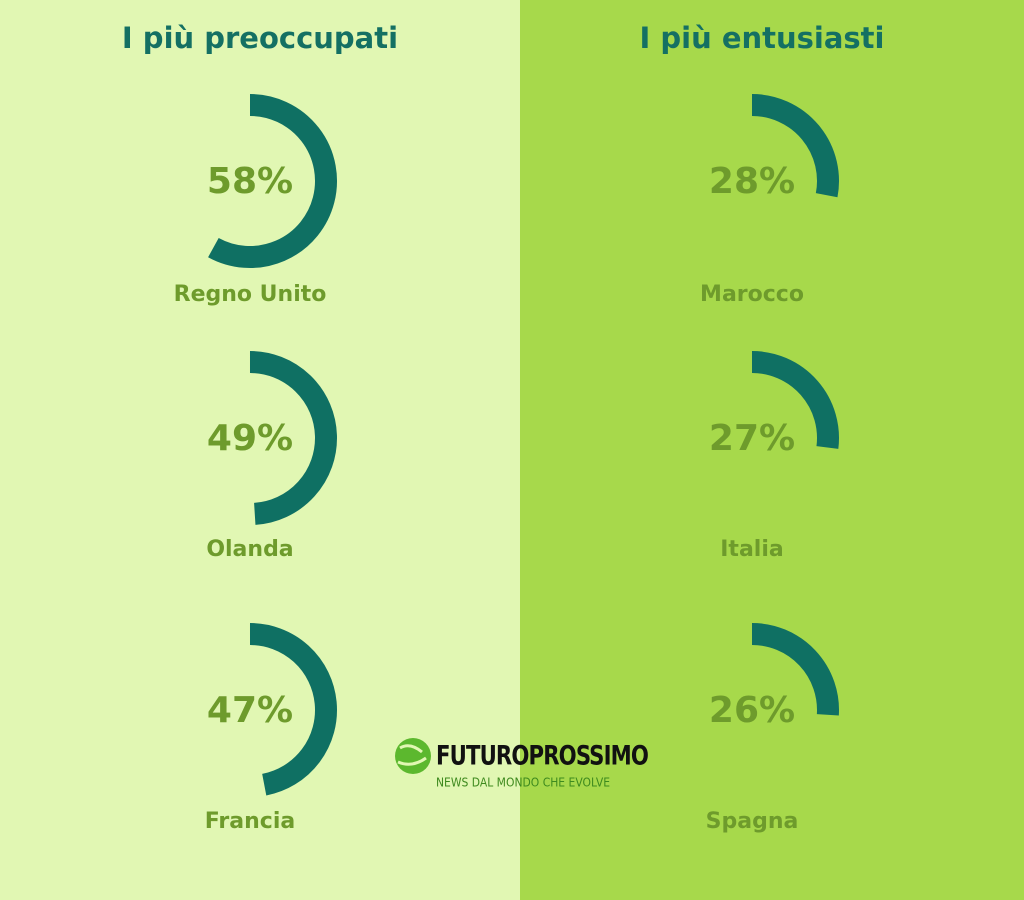 This screenshot has height=900, width=1024. I want to click on category-label: Italia, so click(751, 549).